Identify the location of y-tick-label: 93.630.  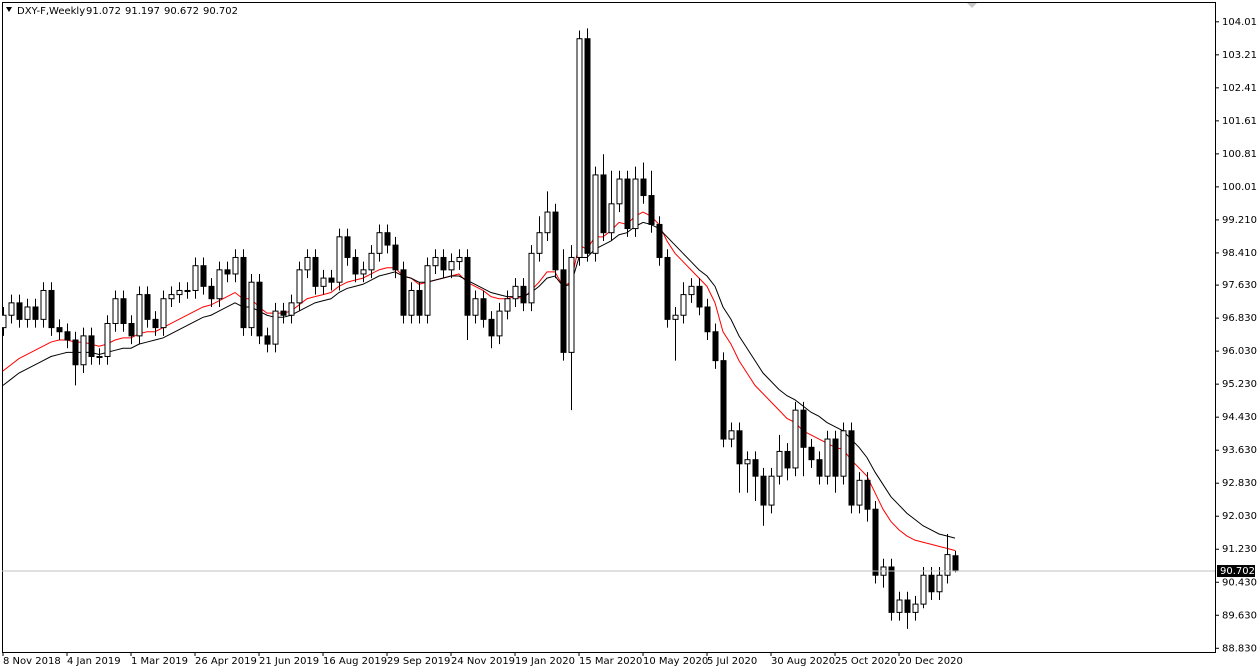
(1239, 450).